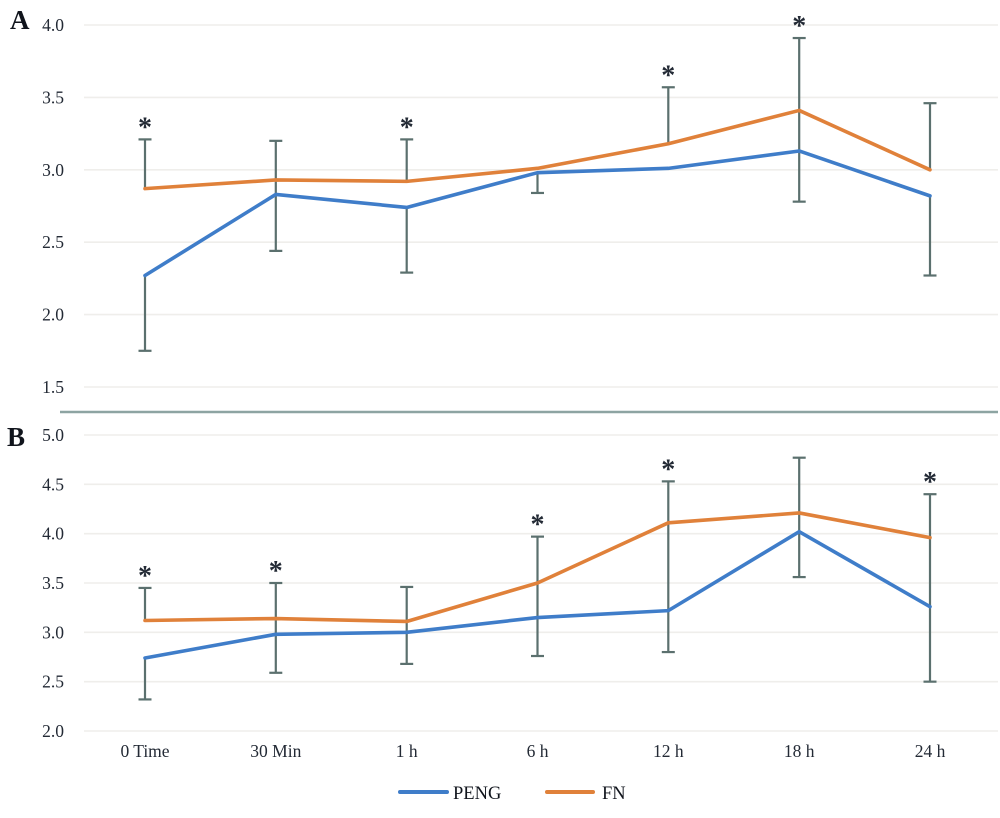  I want to click on x-tick-label: 0 Time, so click(144, 751).